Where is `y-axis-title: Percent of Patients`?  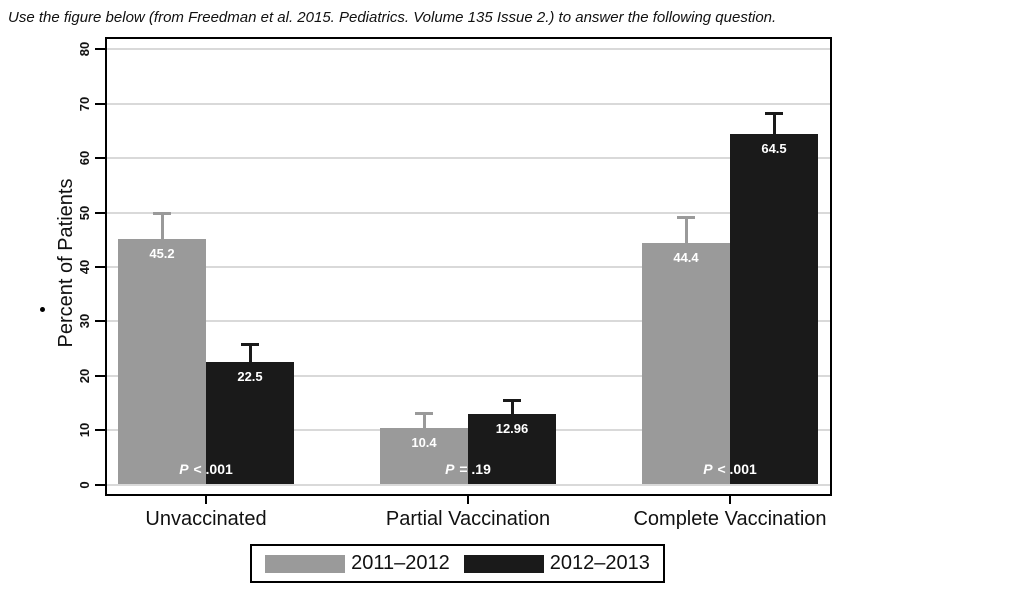
y-axis-title: Percent of Patients is located at coordinates (66, 263).